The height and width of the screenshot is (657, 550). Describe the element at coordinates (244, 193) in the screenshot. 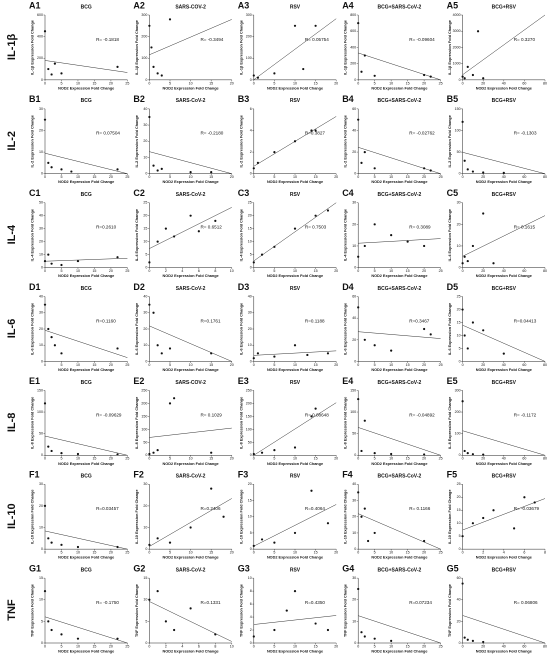

I see `panel-label: C3` at that location.